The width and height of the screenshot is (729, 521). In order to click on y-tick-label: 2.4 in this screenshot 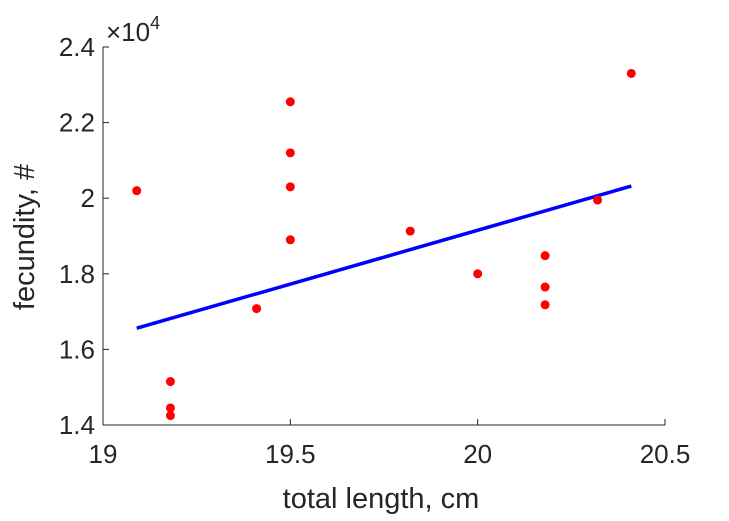, I will do `click(77, 47)`.